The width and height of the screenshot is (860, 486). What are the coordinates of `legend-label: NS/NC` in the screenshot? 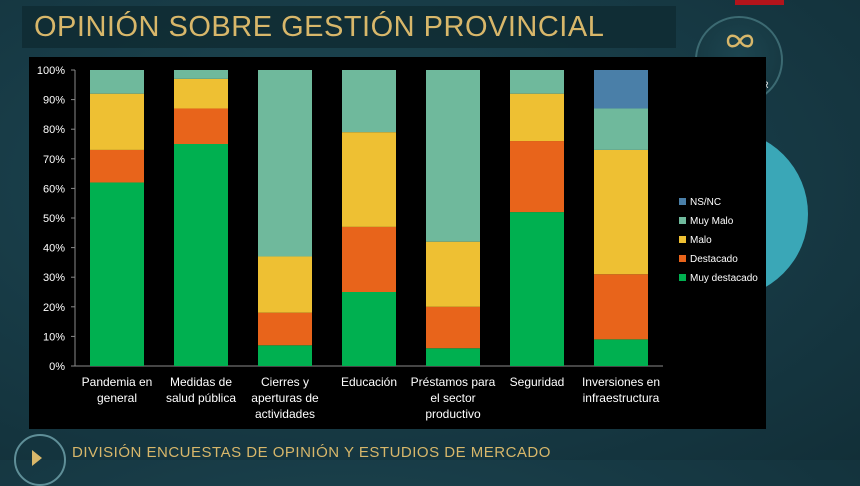 It's located at (705, 202).